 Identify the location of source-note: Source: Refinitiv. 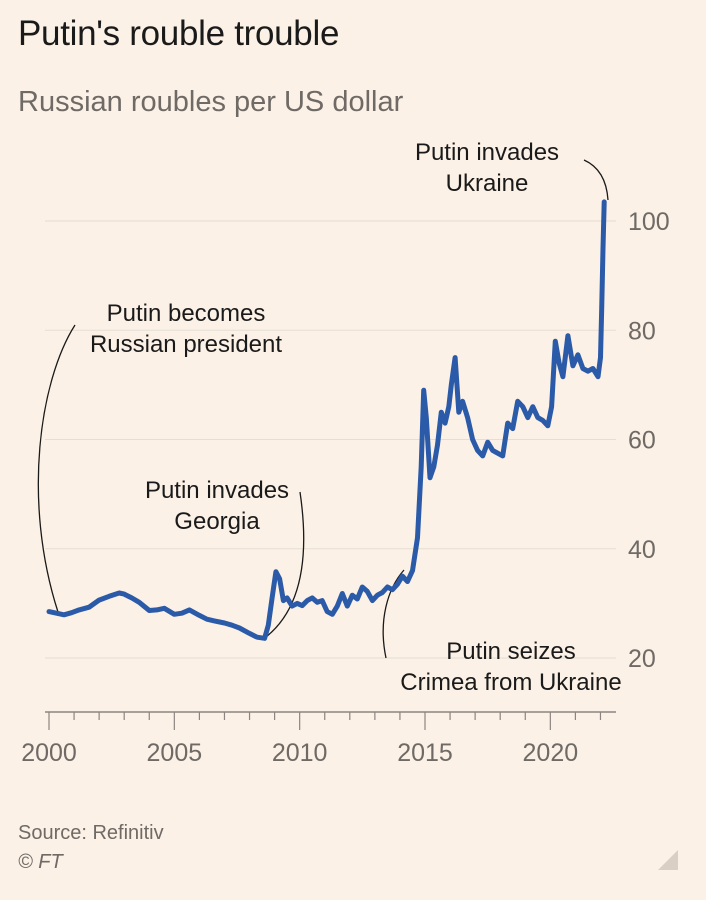
(91, 833).